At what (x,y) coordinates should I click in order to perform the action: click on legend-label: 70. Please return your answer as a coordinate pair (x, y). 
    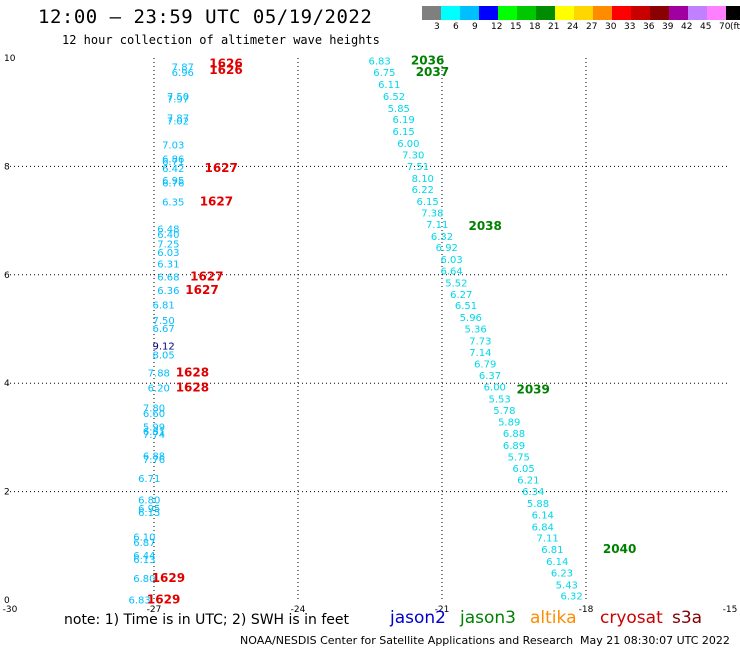
    Looking at the image, I should click on (725, 27).